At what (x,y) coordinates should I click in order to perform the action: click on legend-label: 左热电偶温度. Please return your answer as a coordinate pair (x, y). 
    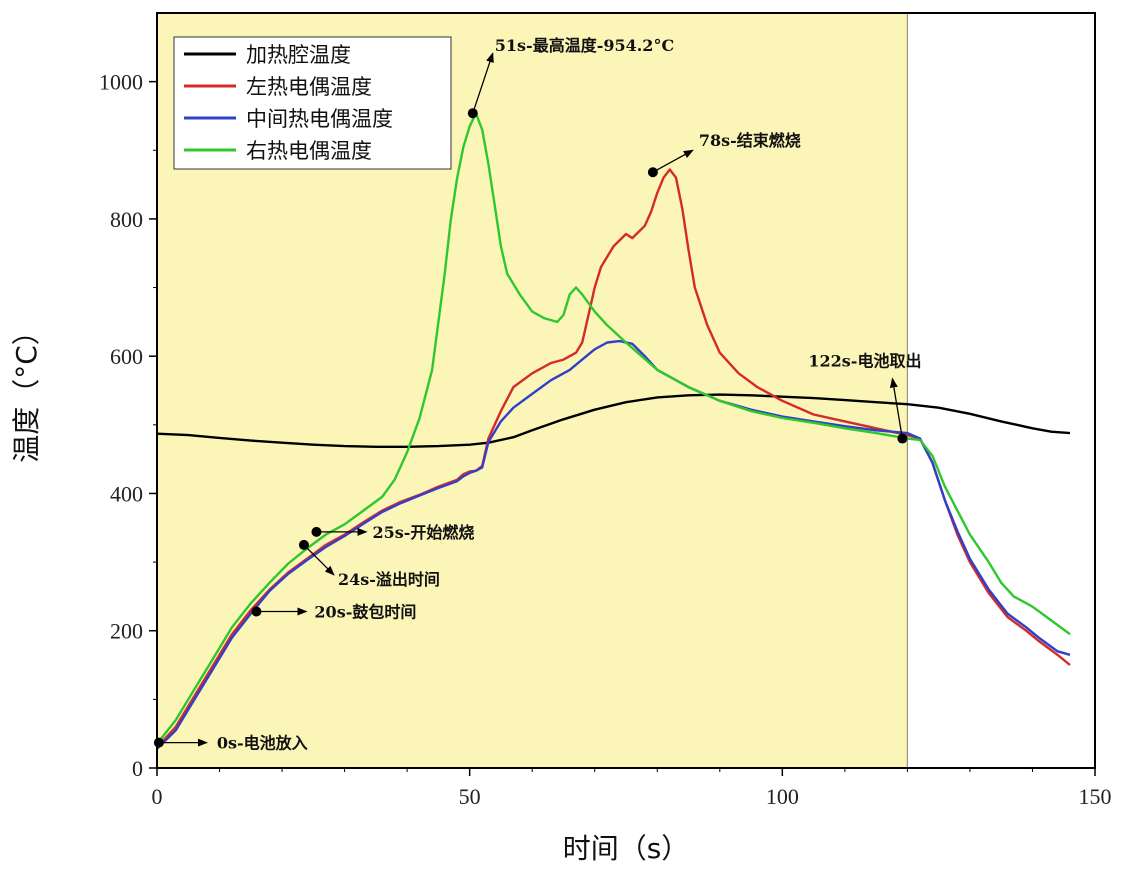
    Looking at the image, I should click on (309, 87).